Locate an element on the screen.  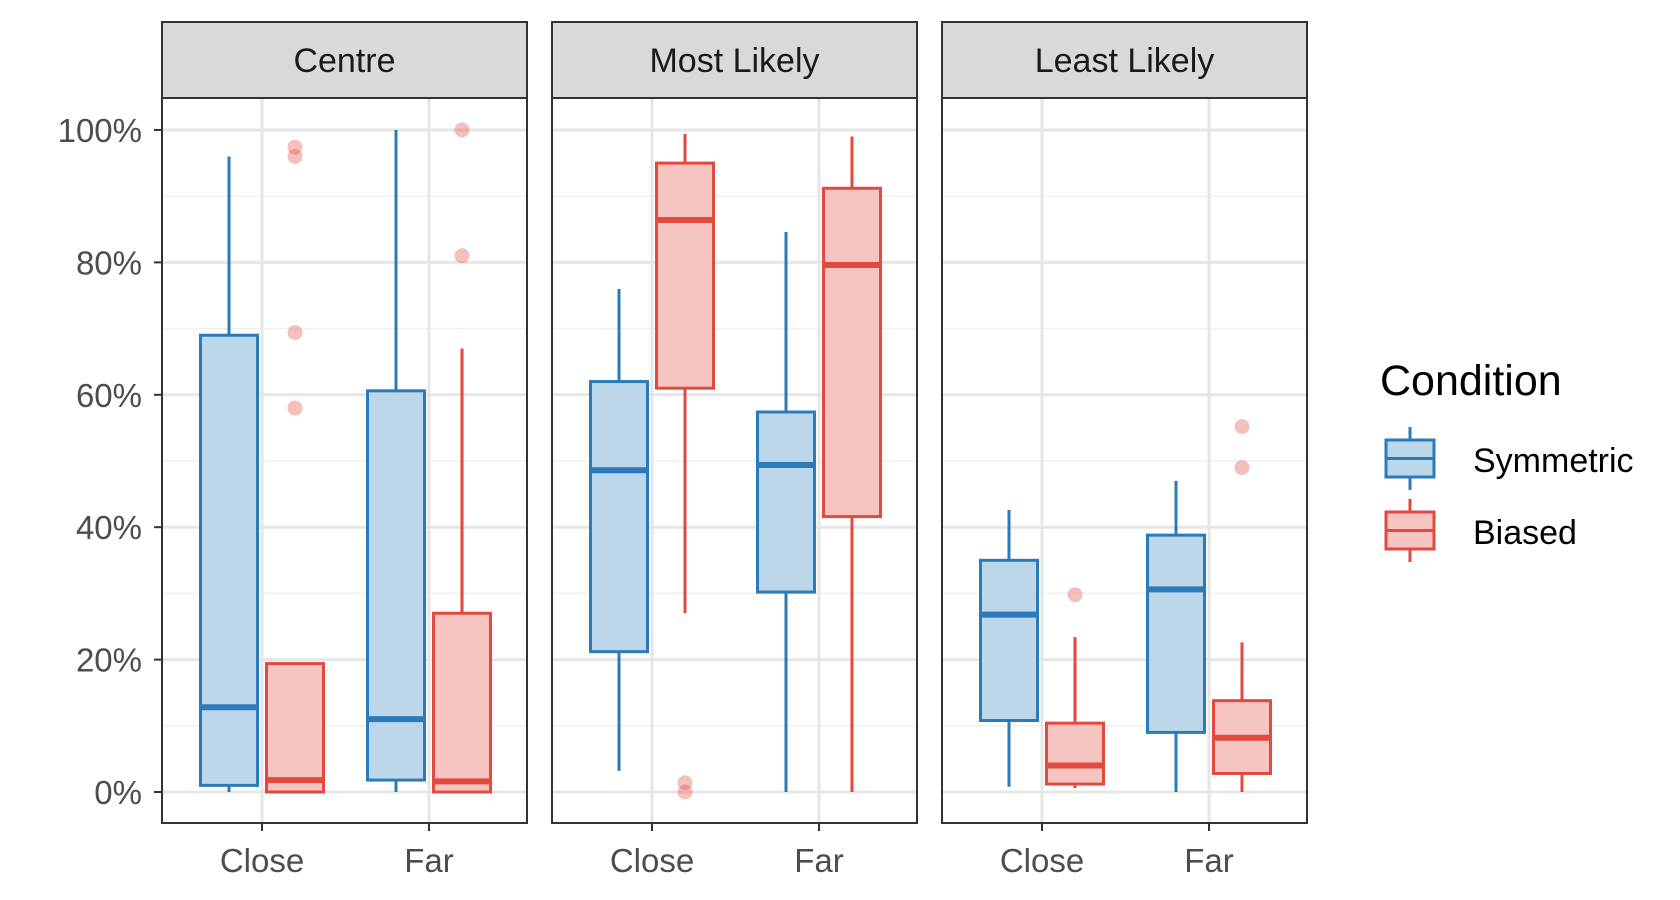
legend-key-biased is located at coordinates (1410, 530).